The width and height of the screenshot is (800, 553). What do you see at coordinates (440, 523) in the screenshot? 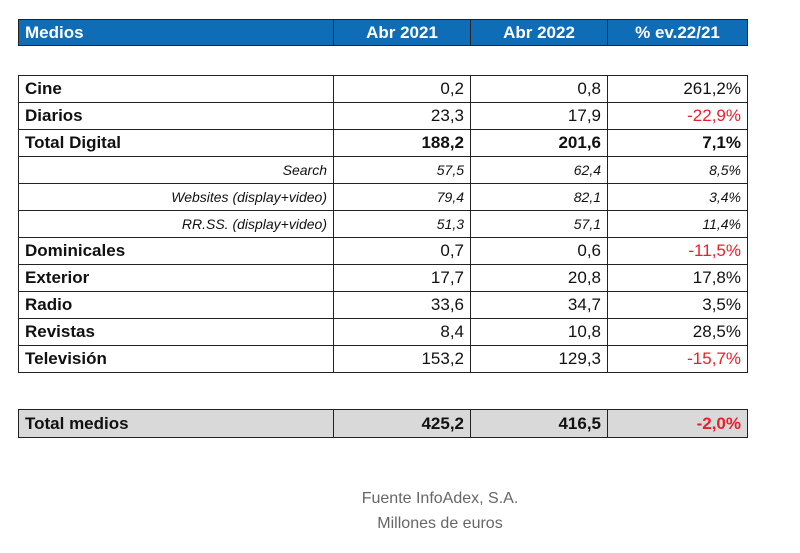
I see `units-note: Millones de euros` at bounding box center [440, 523].